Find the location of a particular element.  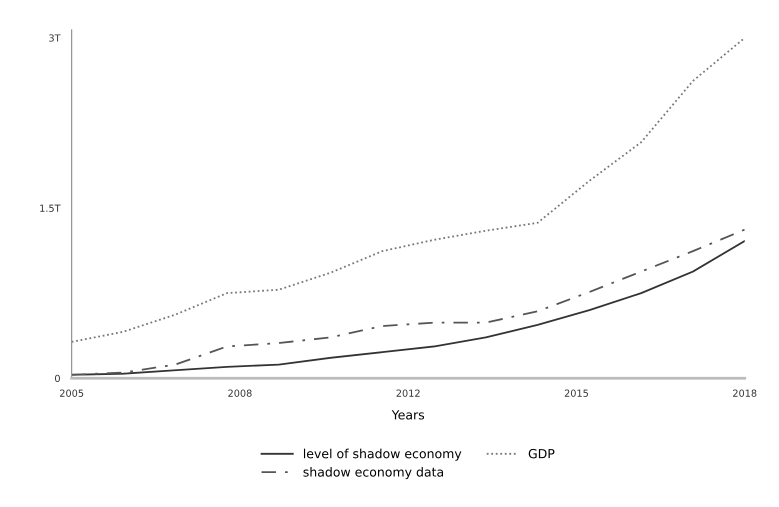

legend-label: GDP is located at coordinates (541, 453).